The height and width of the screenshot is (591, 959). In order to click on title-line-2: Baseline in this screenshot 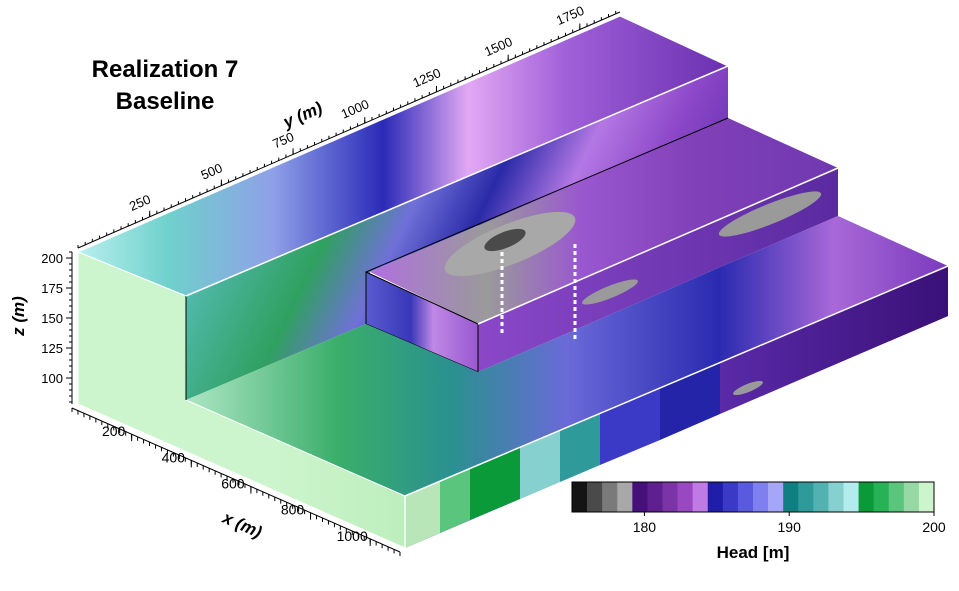, I will do `click(165, 101)`.